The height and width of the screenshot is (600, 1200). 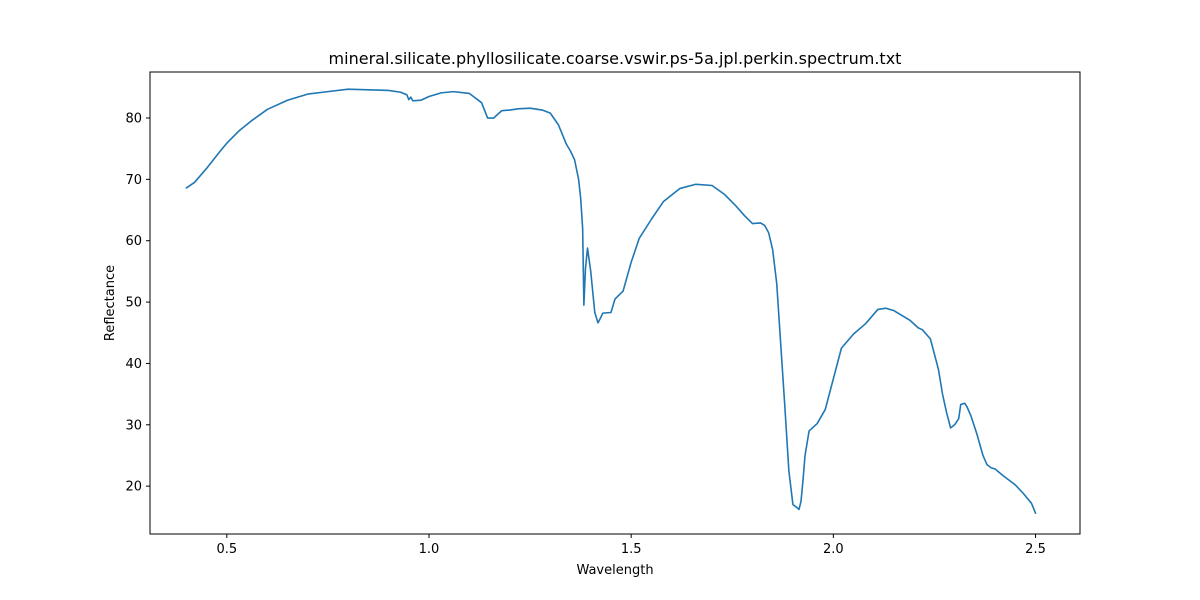 What do you see at coordinates (133, 180) in the screenshot?
I see `y-tick-label: 70` at bounding box center [133, 180].